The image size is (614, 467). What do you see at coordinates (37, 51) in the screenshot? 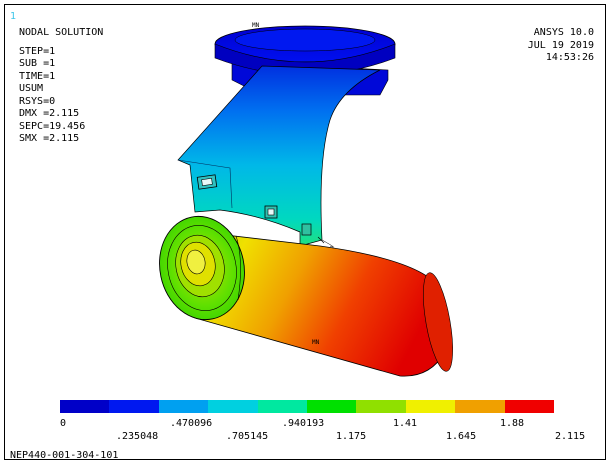
I see `info-step: STEP=1` at bounding box center [37, 51].